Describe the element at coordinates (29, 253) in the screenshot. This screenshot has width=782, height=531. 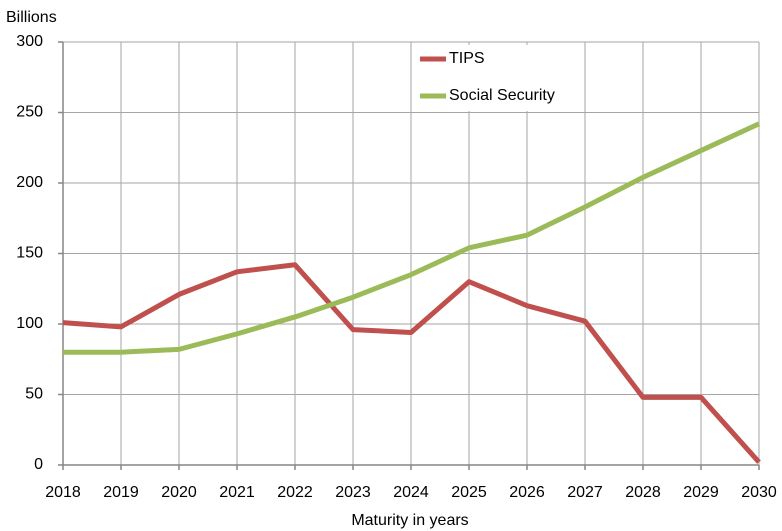
I see `y-tick-label: 150` at that location.